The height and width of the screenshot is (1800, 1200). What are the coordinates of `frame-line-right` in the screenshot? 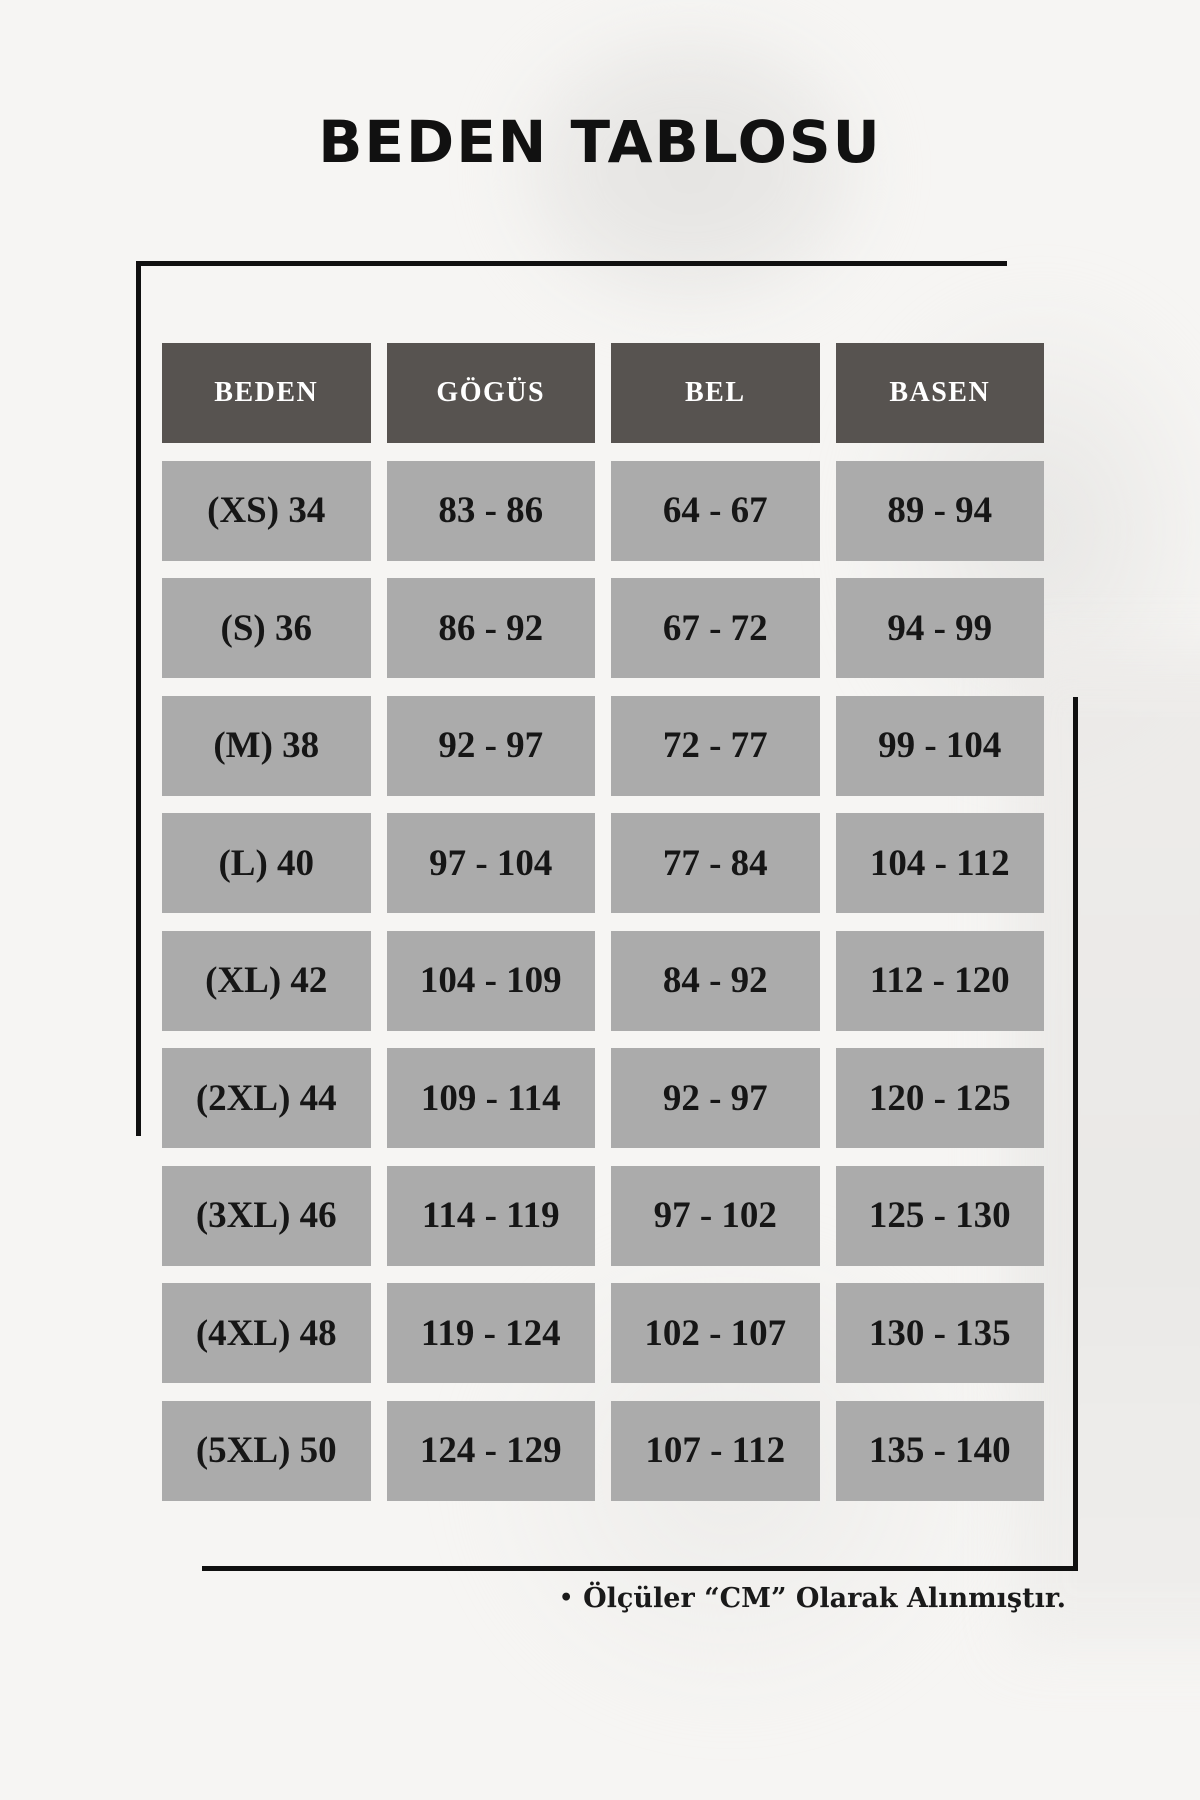 It's located at (1075, 1134).